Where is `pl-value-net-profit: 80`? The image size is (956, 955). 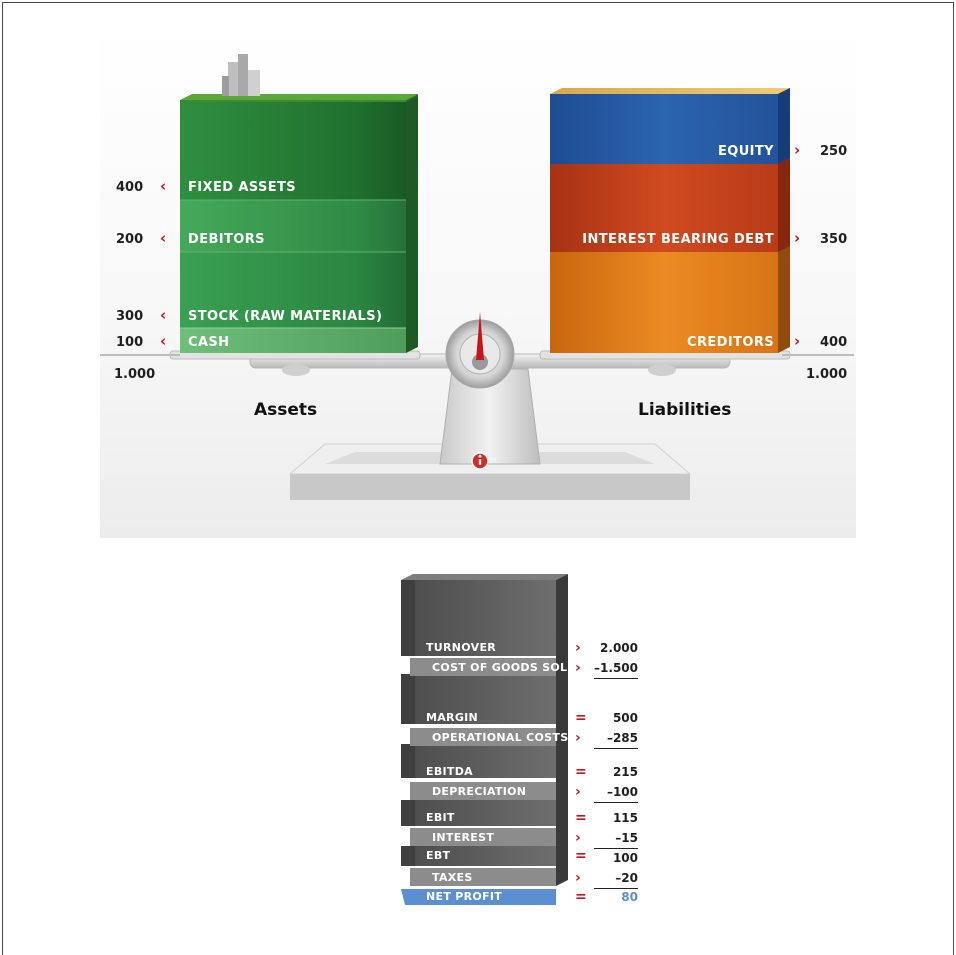
pl-value-net-profit: 80 is located at coordinates (629, 897).